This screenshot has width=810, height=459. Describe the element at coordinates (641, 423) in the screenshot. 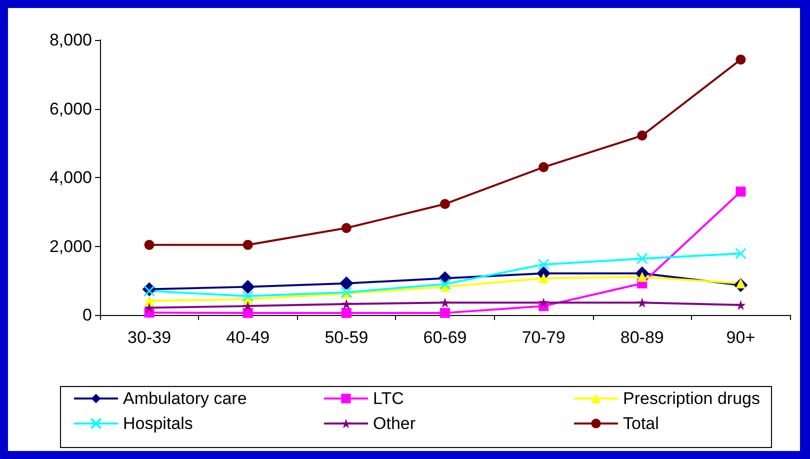

I see `legend-label: Total` at that location.